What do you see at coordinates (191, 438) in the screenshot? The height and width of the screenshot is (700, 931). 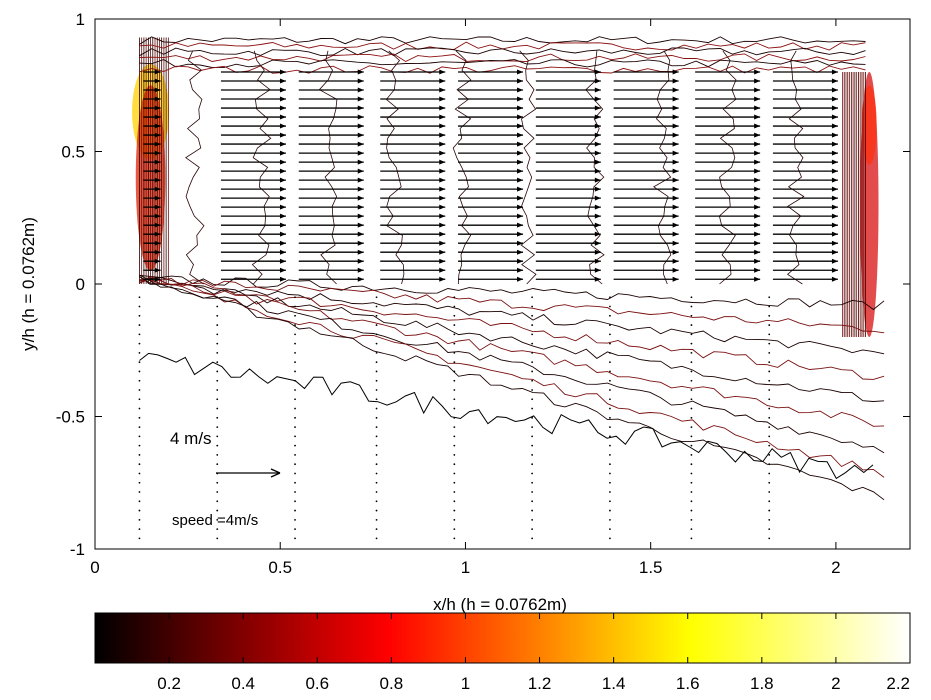 I see `reference-vector-label: 4 m/s` at bounding box center [191, 438].